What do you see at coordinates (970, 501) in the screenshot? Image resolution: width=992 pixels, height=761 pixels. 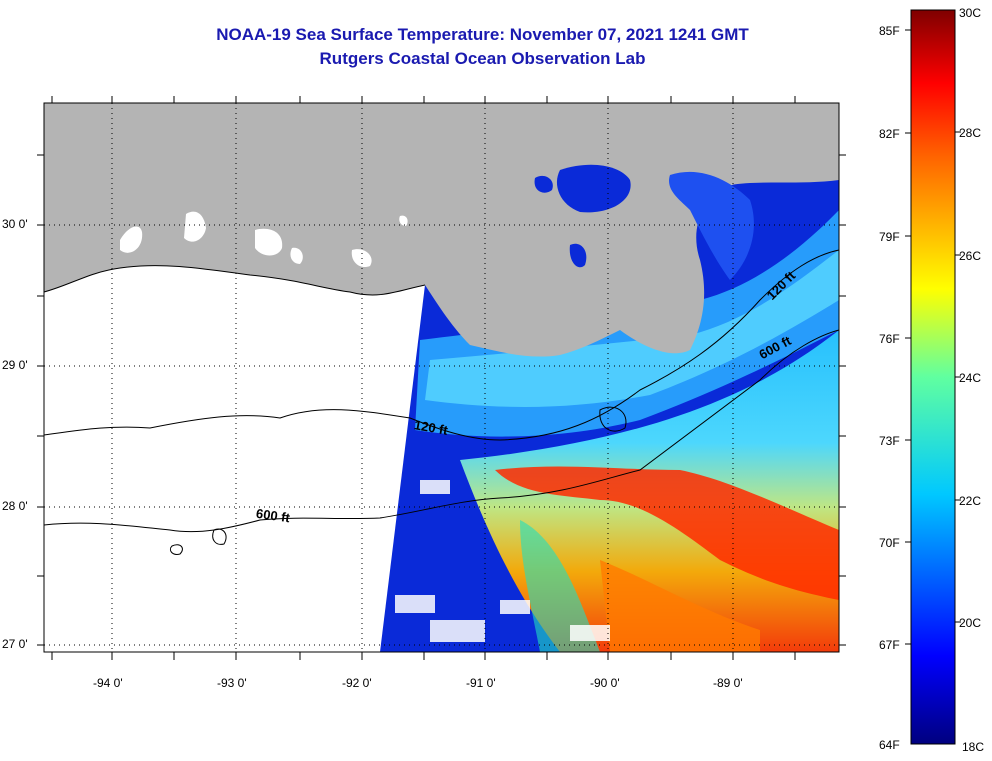 I see `colorbar-c-22: 22C` at bounding box center [970, 501].